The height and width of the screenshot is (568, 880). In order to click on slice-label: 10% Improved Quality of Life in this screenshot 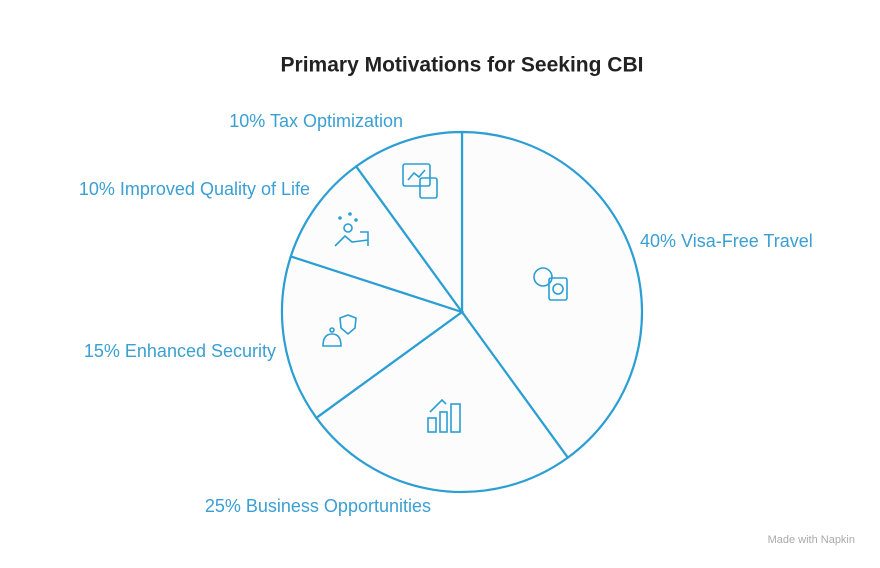, I will do `click(194, 189)`.